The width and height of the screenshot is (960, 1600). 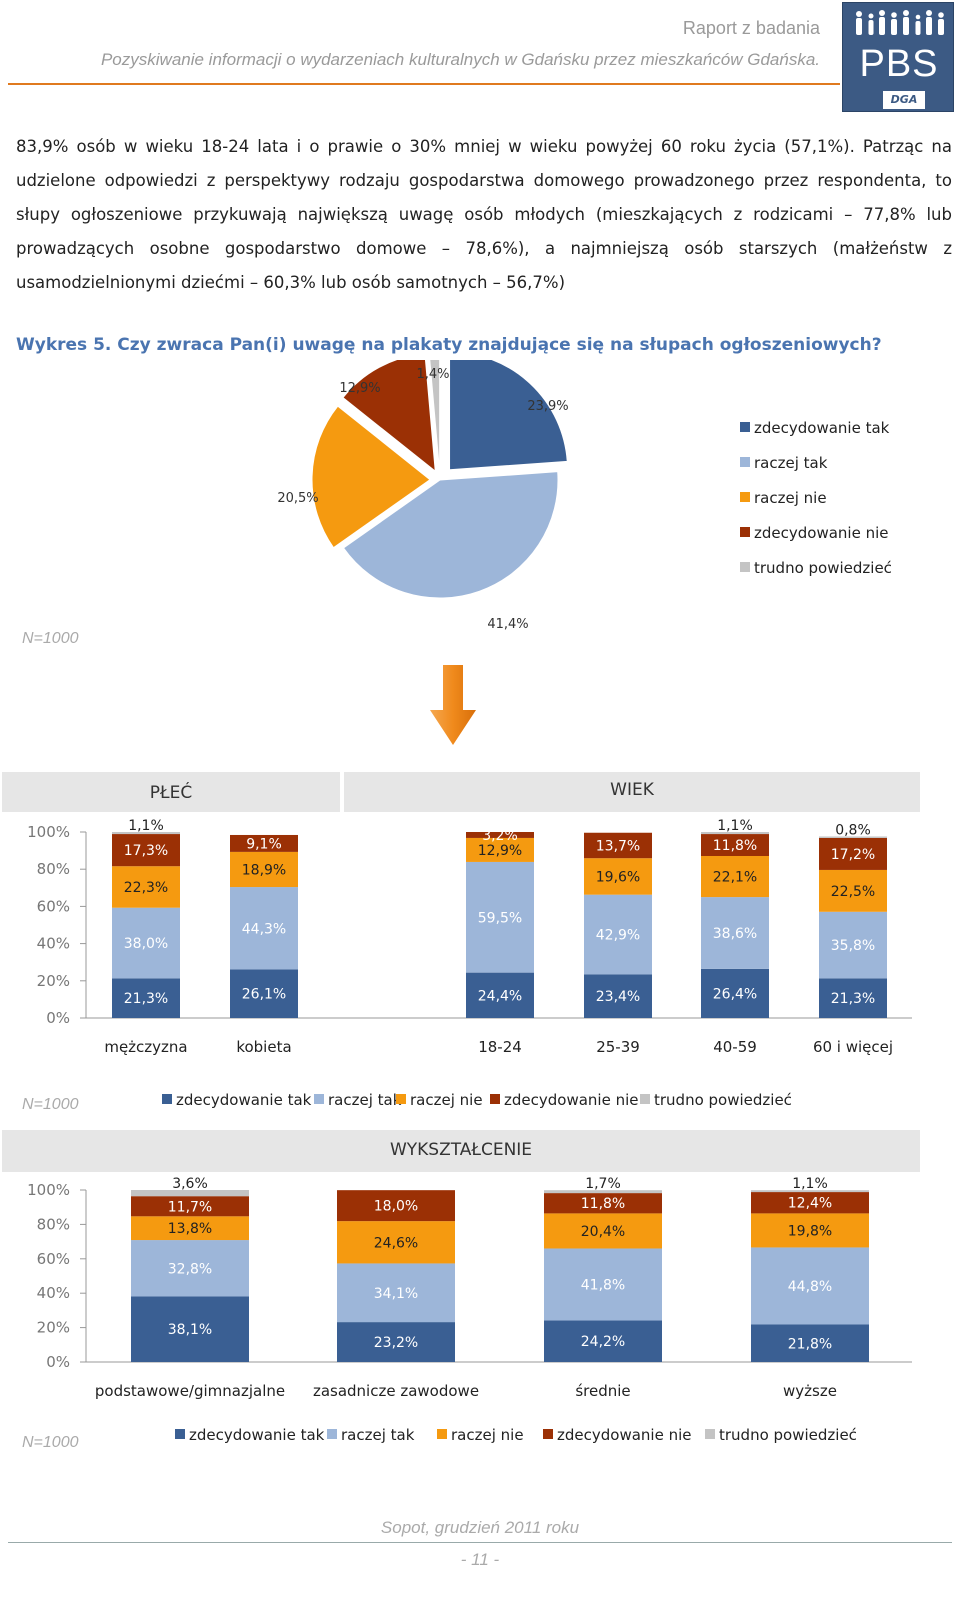 What do you see at coordinates (424, 84) in the screenshot?
I see `header-divider` at bounding box center [424, 84].